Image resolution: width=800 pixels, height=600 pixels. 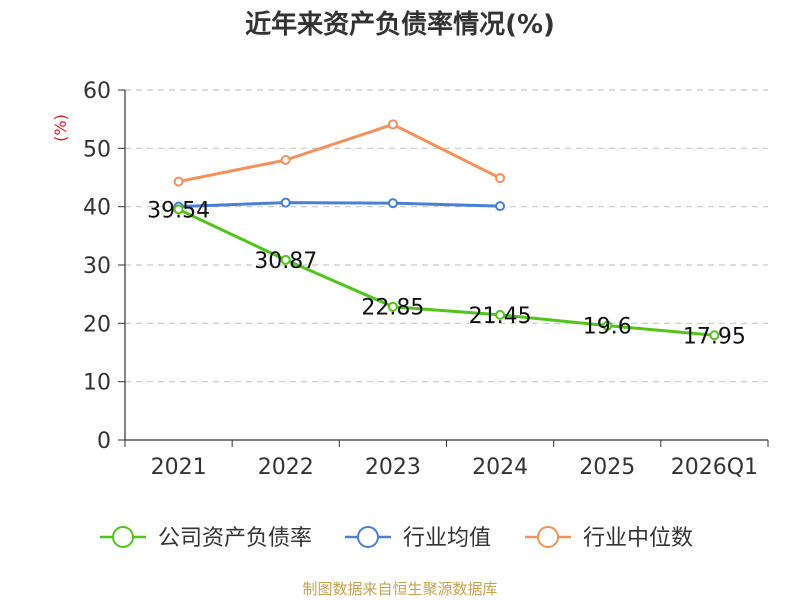 What do you see at coordinates (60, 128) in the screenshot?
I see `y-axis-label: (%)` at bounding box center [60, 128].